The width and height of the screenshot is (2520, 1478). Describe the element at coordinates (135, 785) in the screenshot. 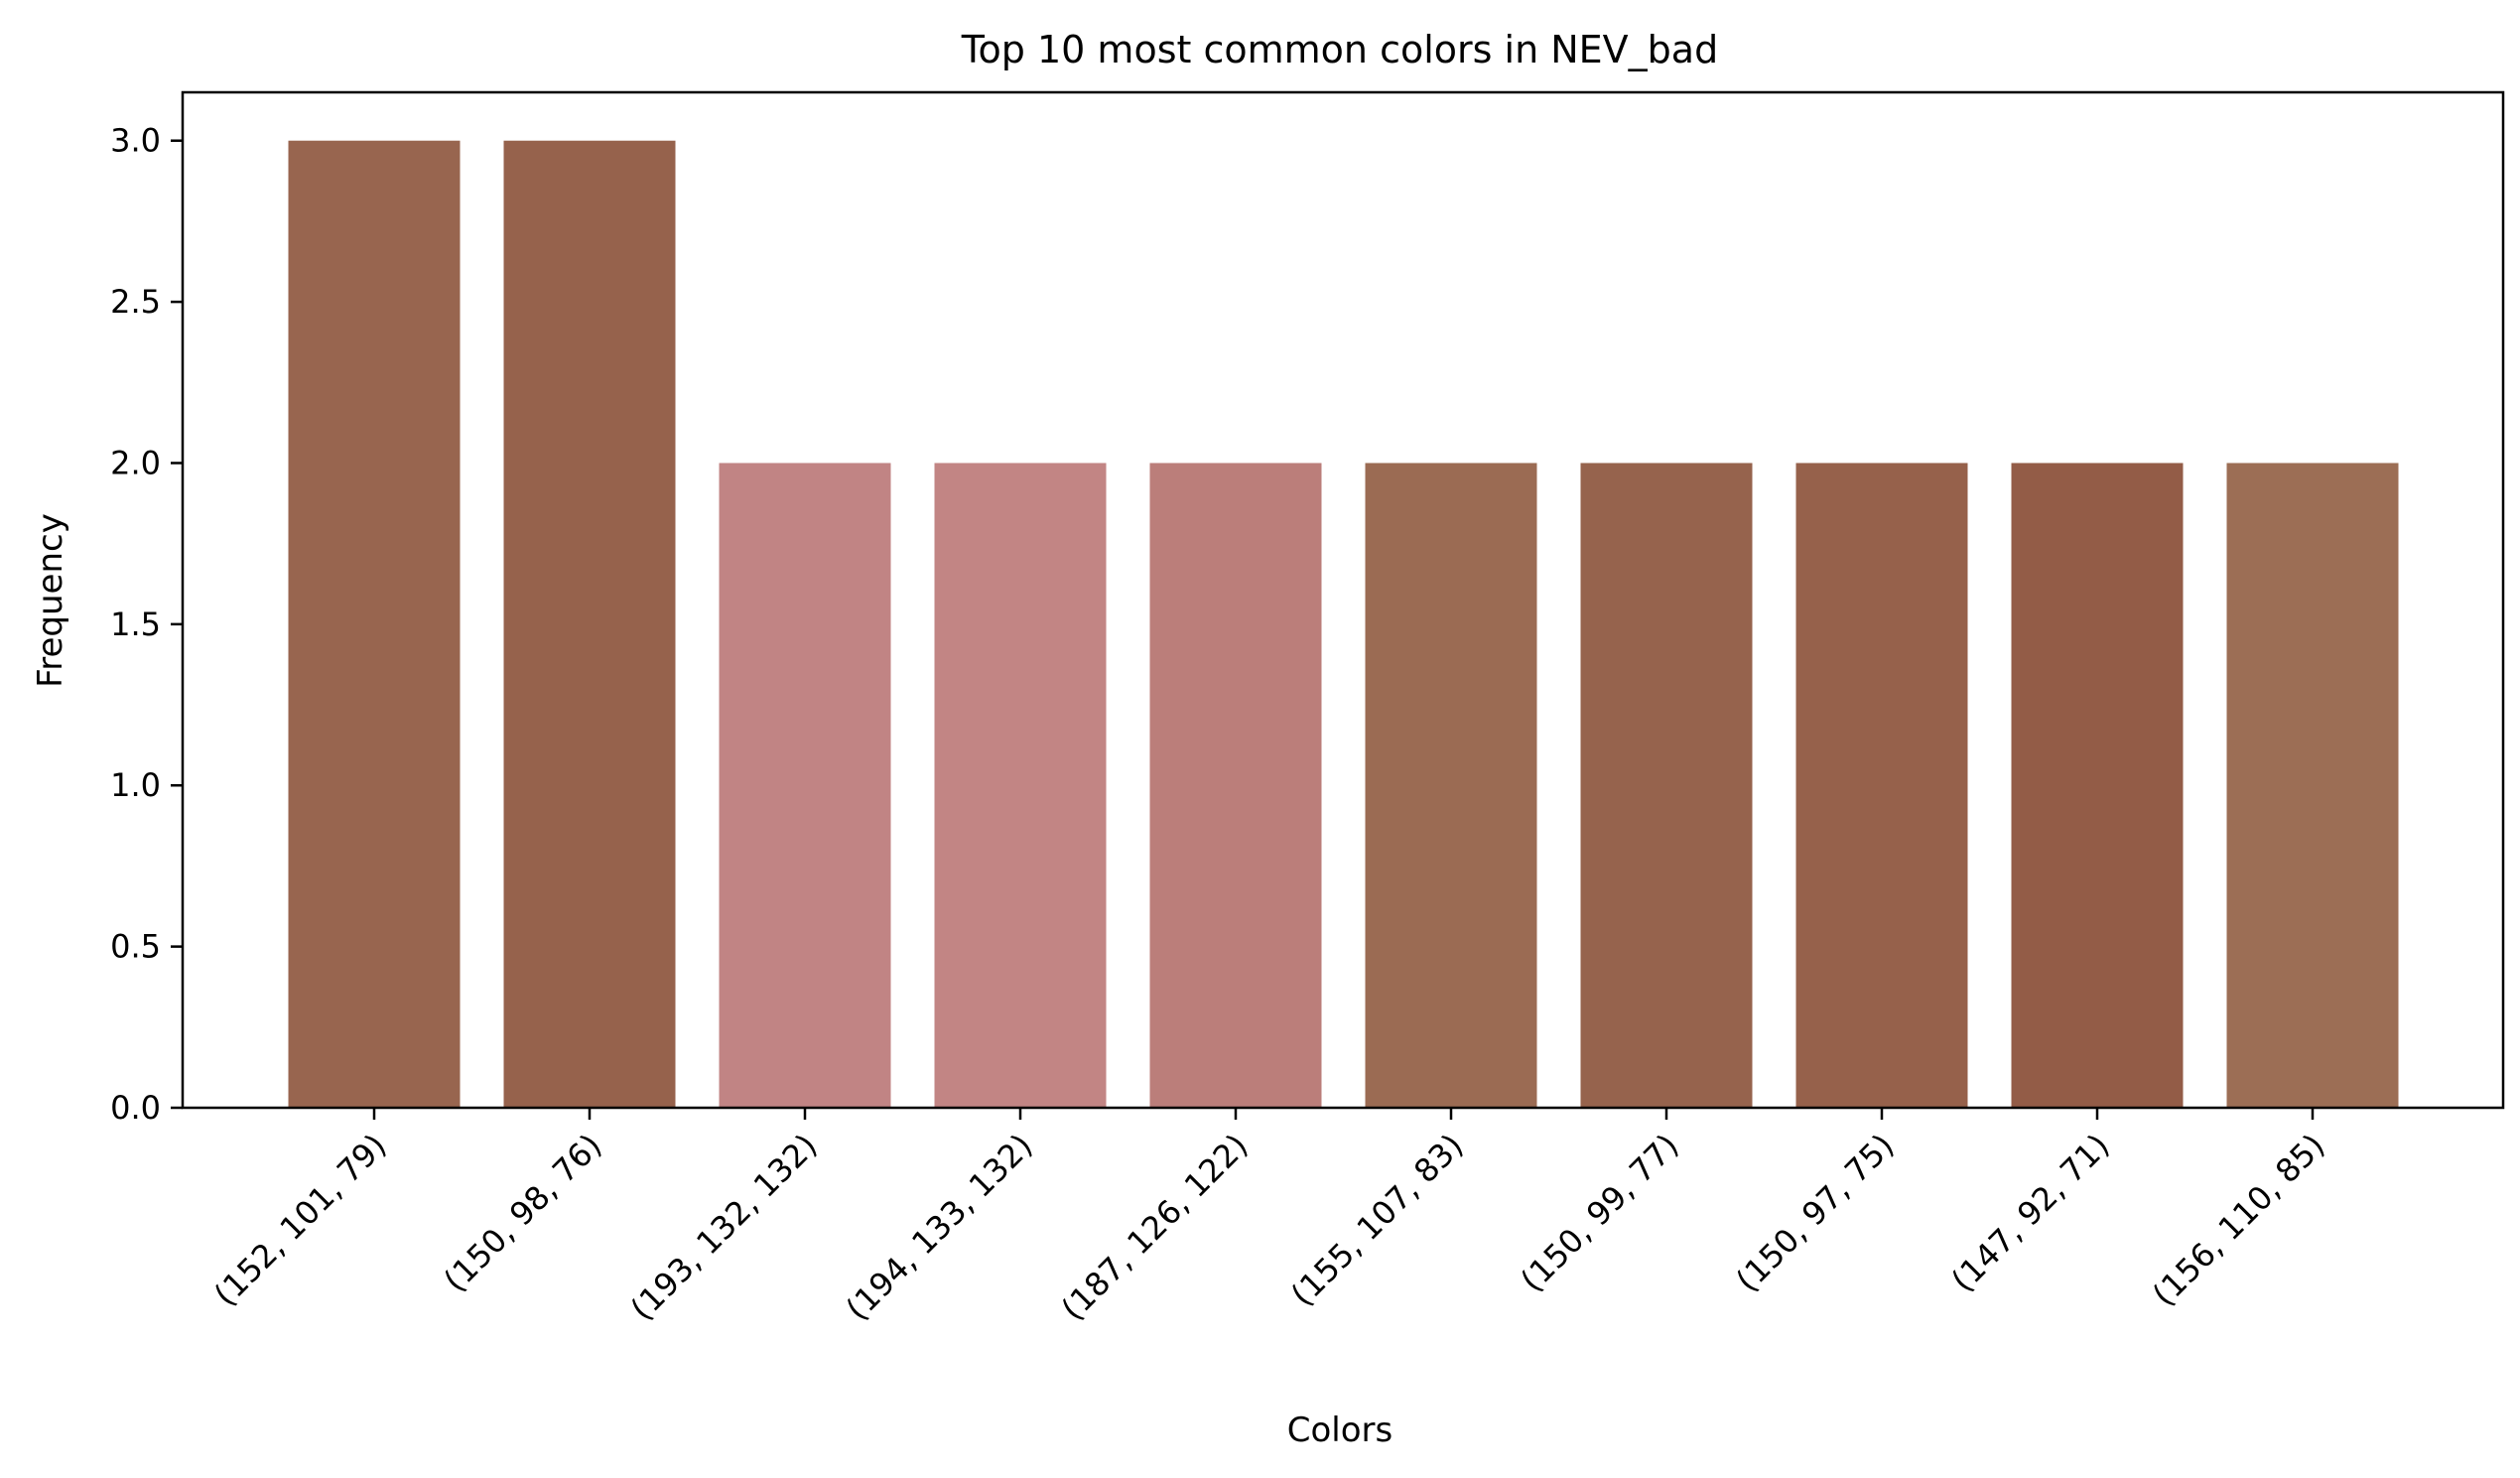

I see `y-tick-label: 1.0` at that location.